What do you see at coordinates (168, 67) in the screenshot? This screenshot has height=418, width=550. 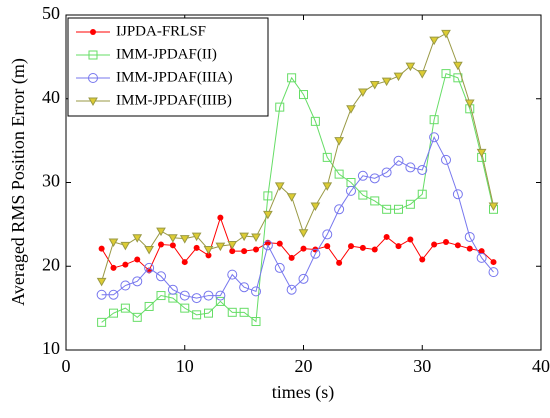 I see `legend-box` at bounding box center [168, 67].